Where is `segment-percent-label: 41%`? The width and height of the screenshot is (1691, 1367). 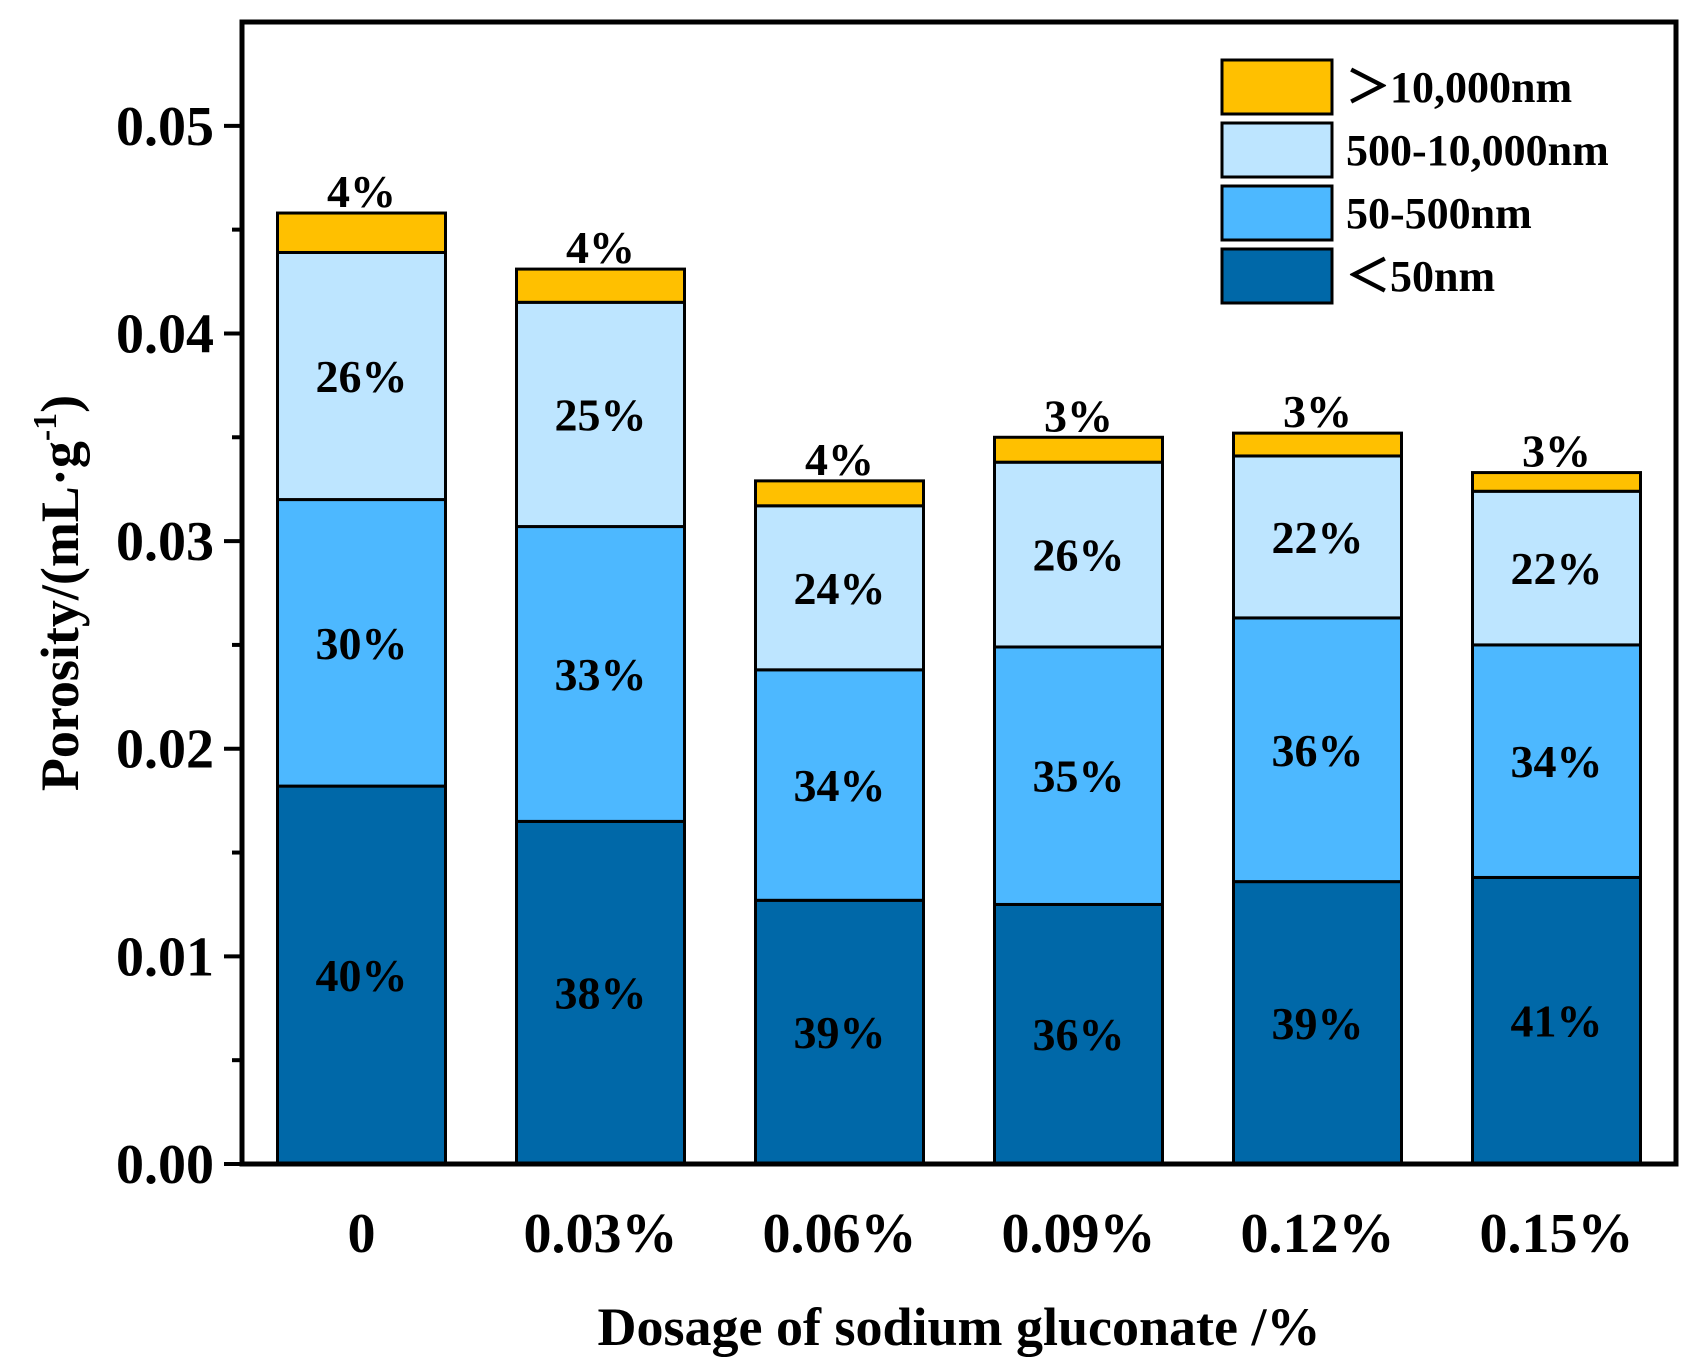 segment-percent-label: 41% is located at coordinates (1557, 1021).